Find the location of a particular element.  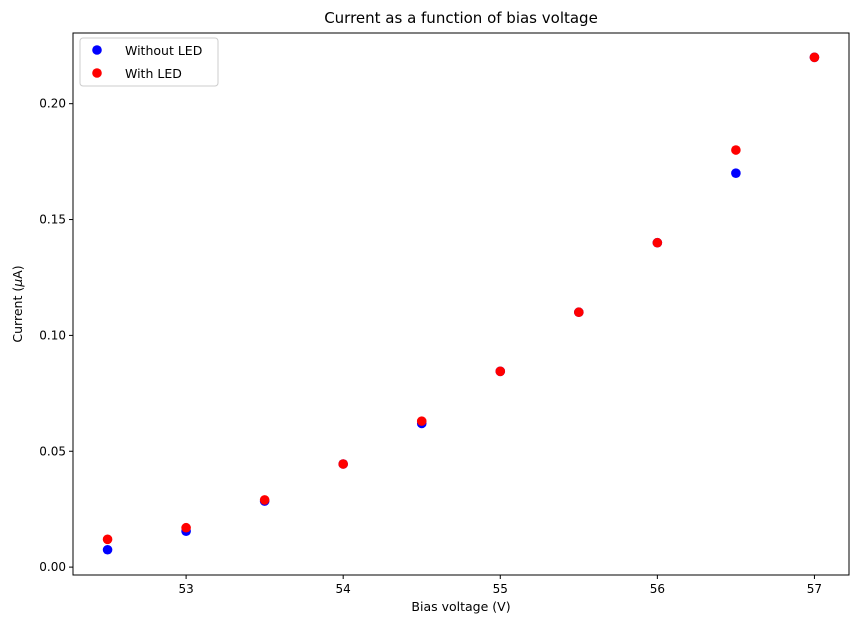

y-tick-label: 0.10 is located at coordinates (52, 335).